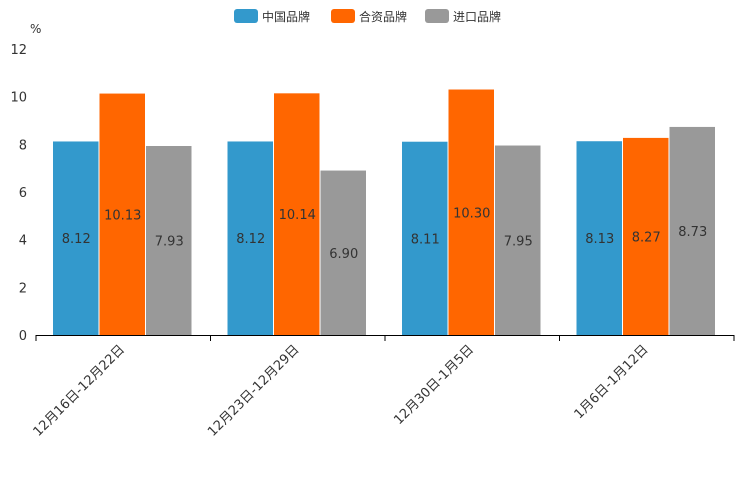 This screenshot has height=496, width=744. I want to click on x-category-label-4: 1月6日-1月12日, so click(612, 382).